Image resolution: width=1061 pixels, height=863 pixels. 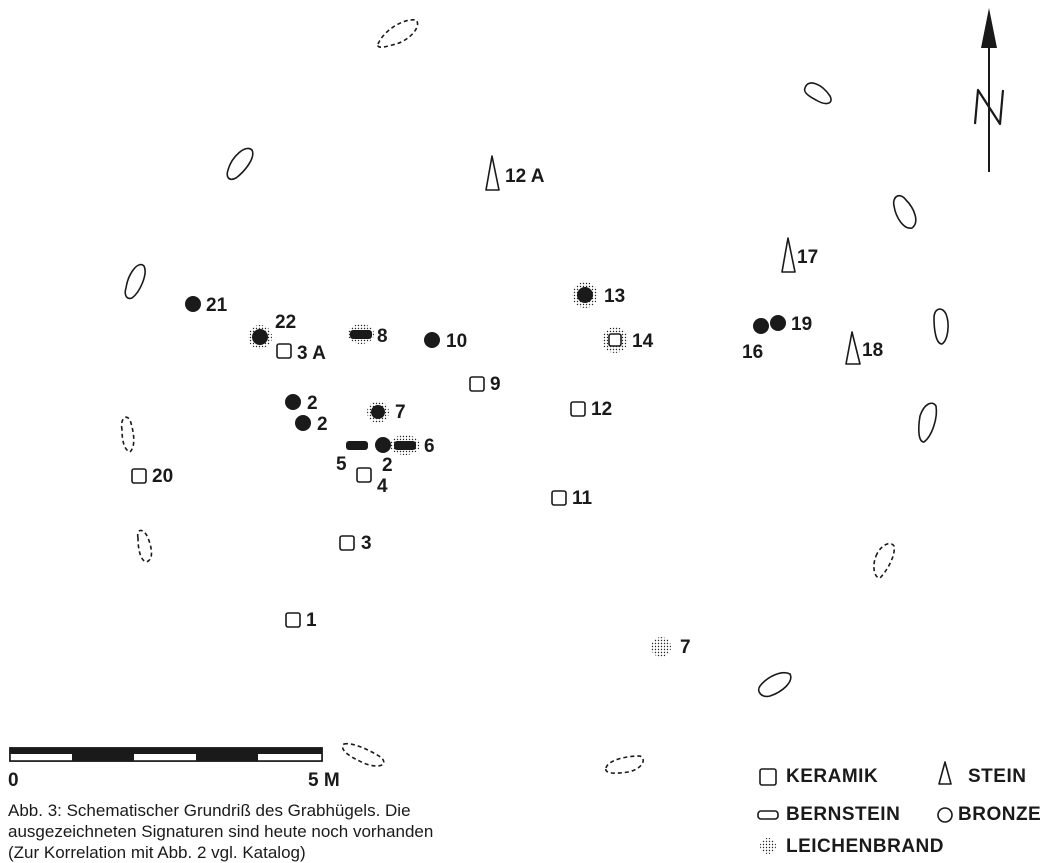 I want to click on scale-start-label: 0, so click(x=13, y=780).